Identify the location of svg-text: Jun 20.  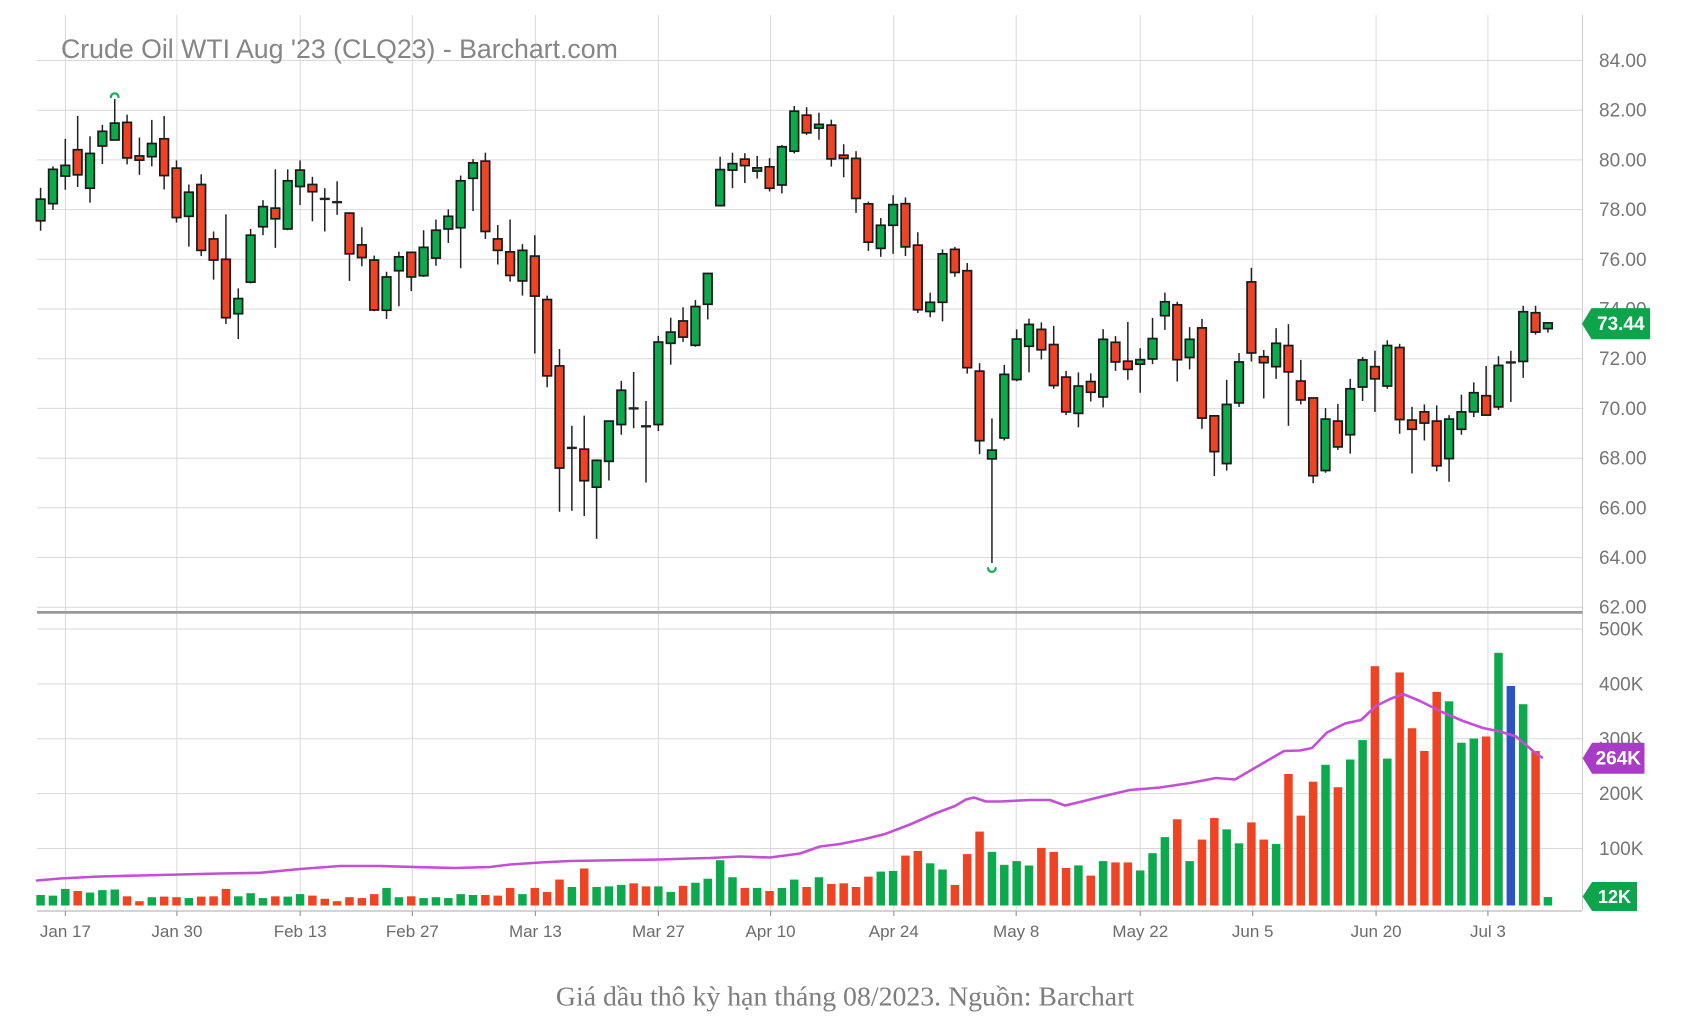
(1376, 931).